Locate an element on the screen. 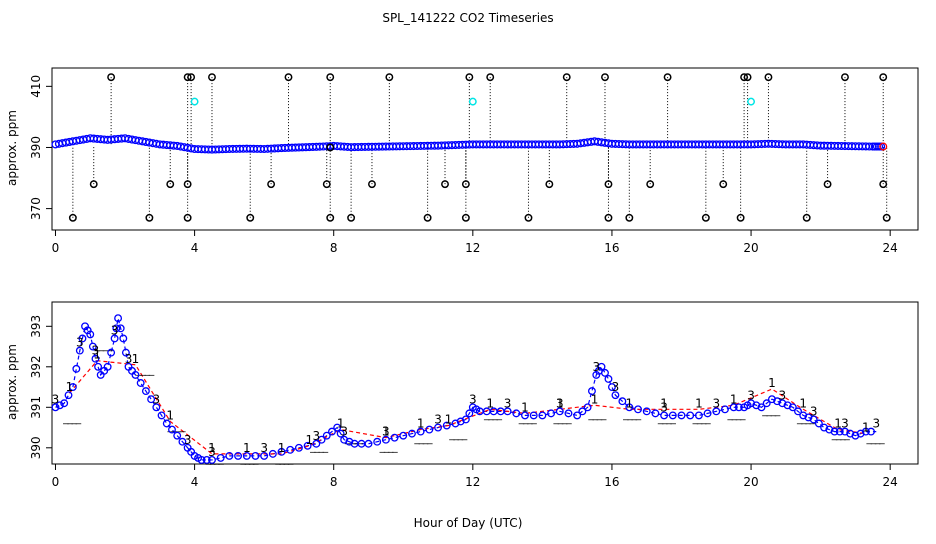 Image resolution: width=936 pixels, height=544 pixels. bottom-y-axis-label: approx. ppm is located at coordinates (12, 382).